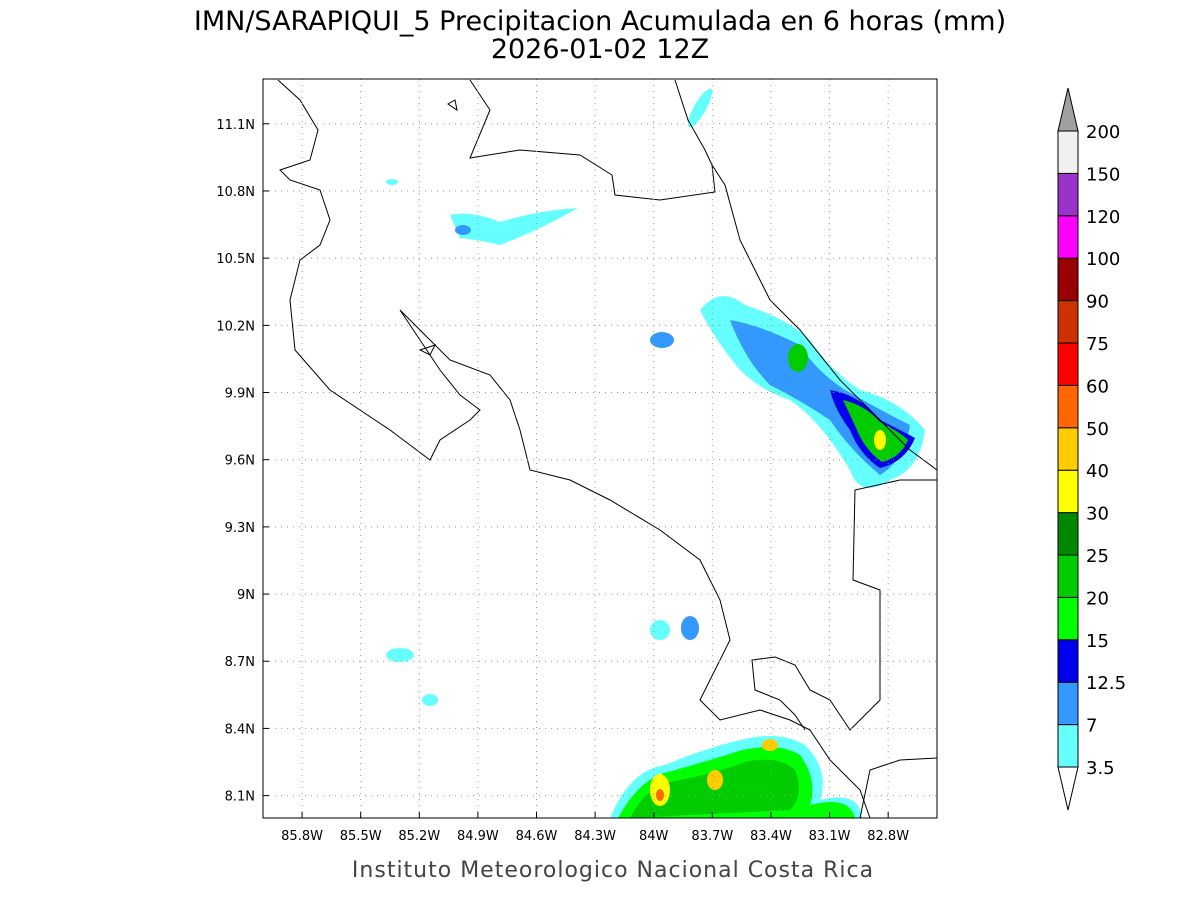  I want to click on colorbar-label: 150, so click(1103, 174).